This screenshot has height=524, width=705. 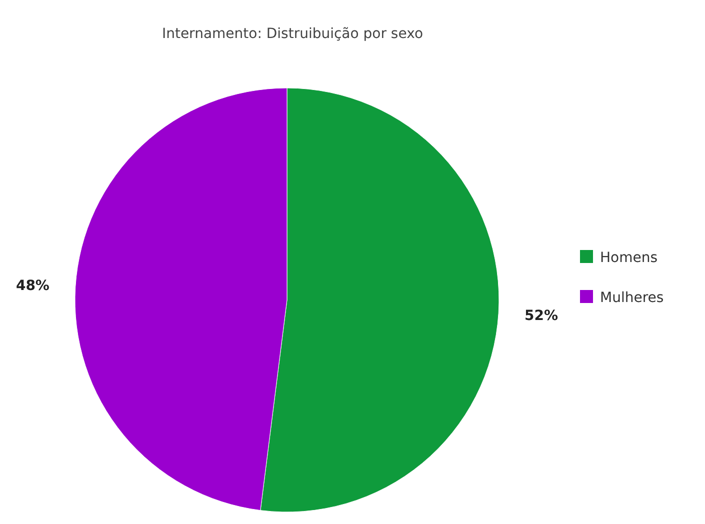 What do you see at coordinates (629, 258) in the screenshot?
I see `legend-label: Homens` at bounding box center [629, 258].